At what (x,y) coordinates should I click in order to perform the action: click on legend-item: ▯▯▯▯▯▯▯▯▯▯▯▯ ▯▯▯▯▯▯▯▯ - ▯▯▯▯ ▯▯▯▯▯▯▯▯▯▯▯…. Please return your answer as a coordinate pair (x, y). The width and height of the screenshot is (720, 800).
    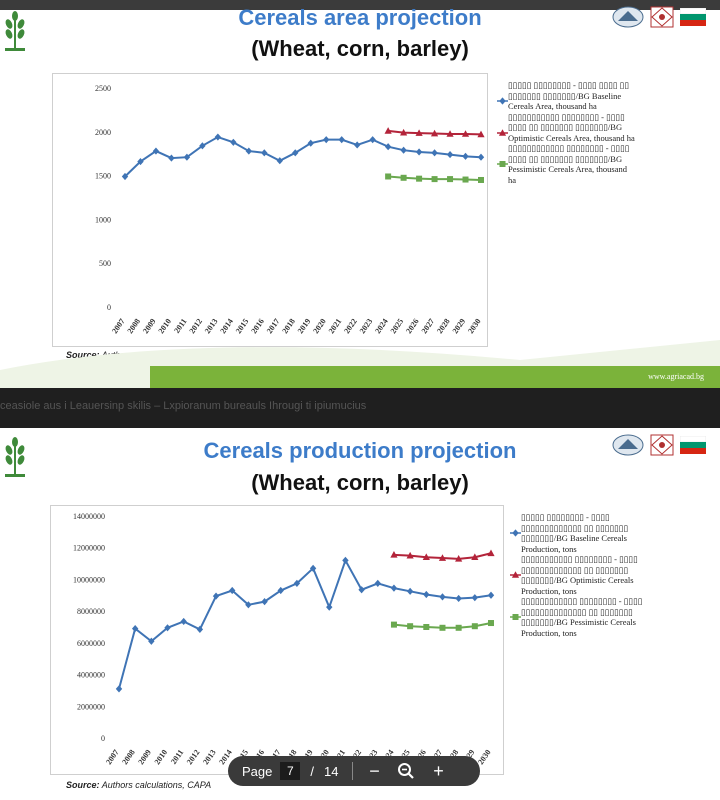
    Looking at the image, I should click on (584, 617).